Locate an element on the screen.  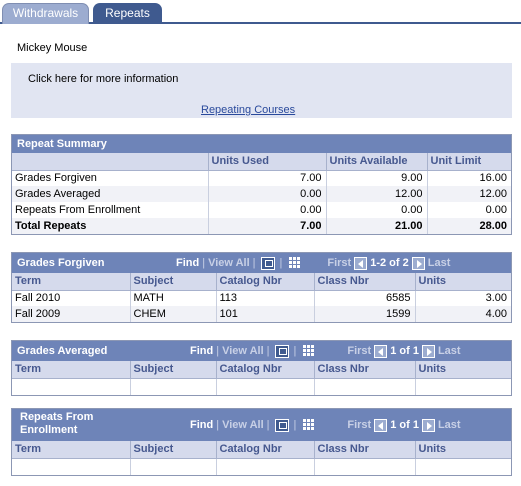
repeats-enrollment-title-line2: Enrollment is located at coordinates (49, 430).